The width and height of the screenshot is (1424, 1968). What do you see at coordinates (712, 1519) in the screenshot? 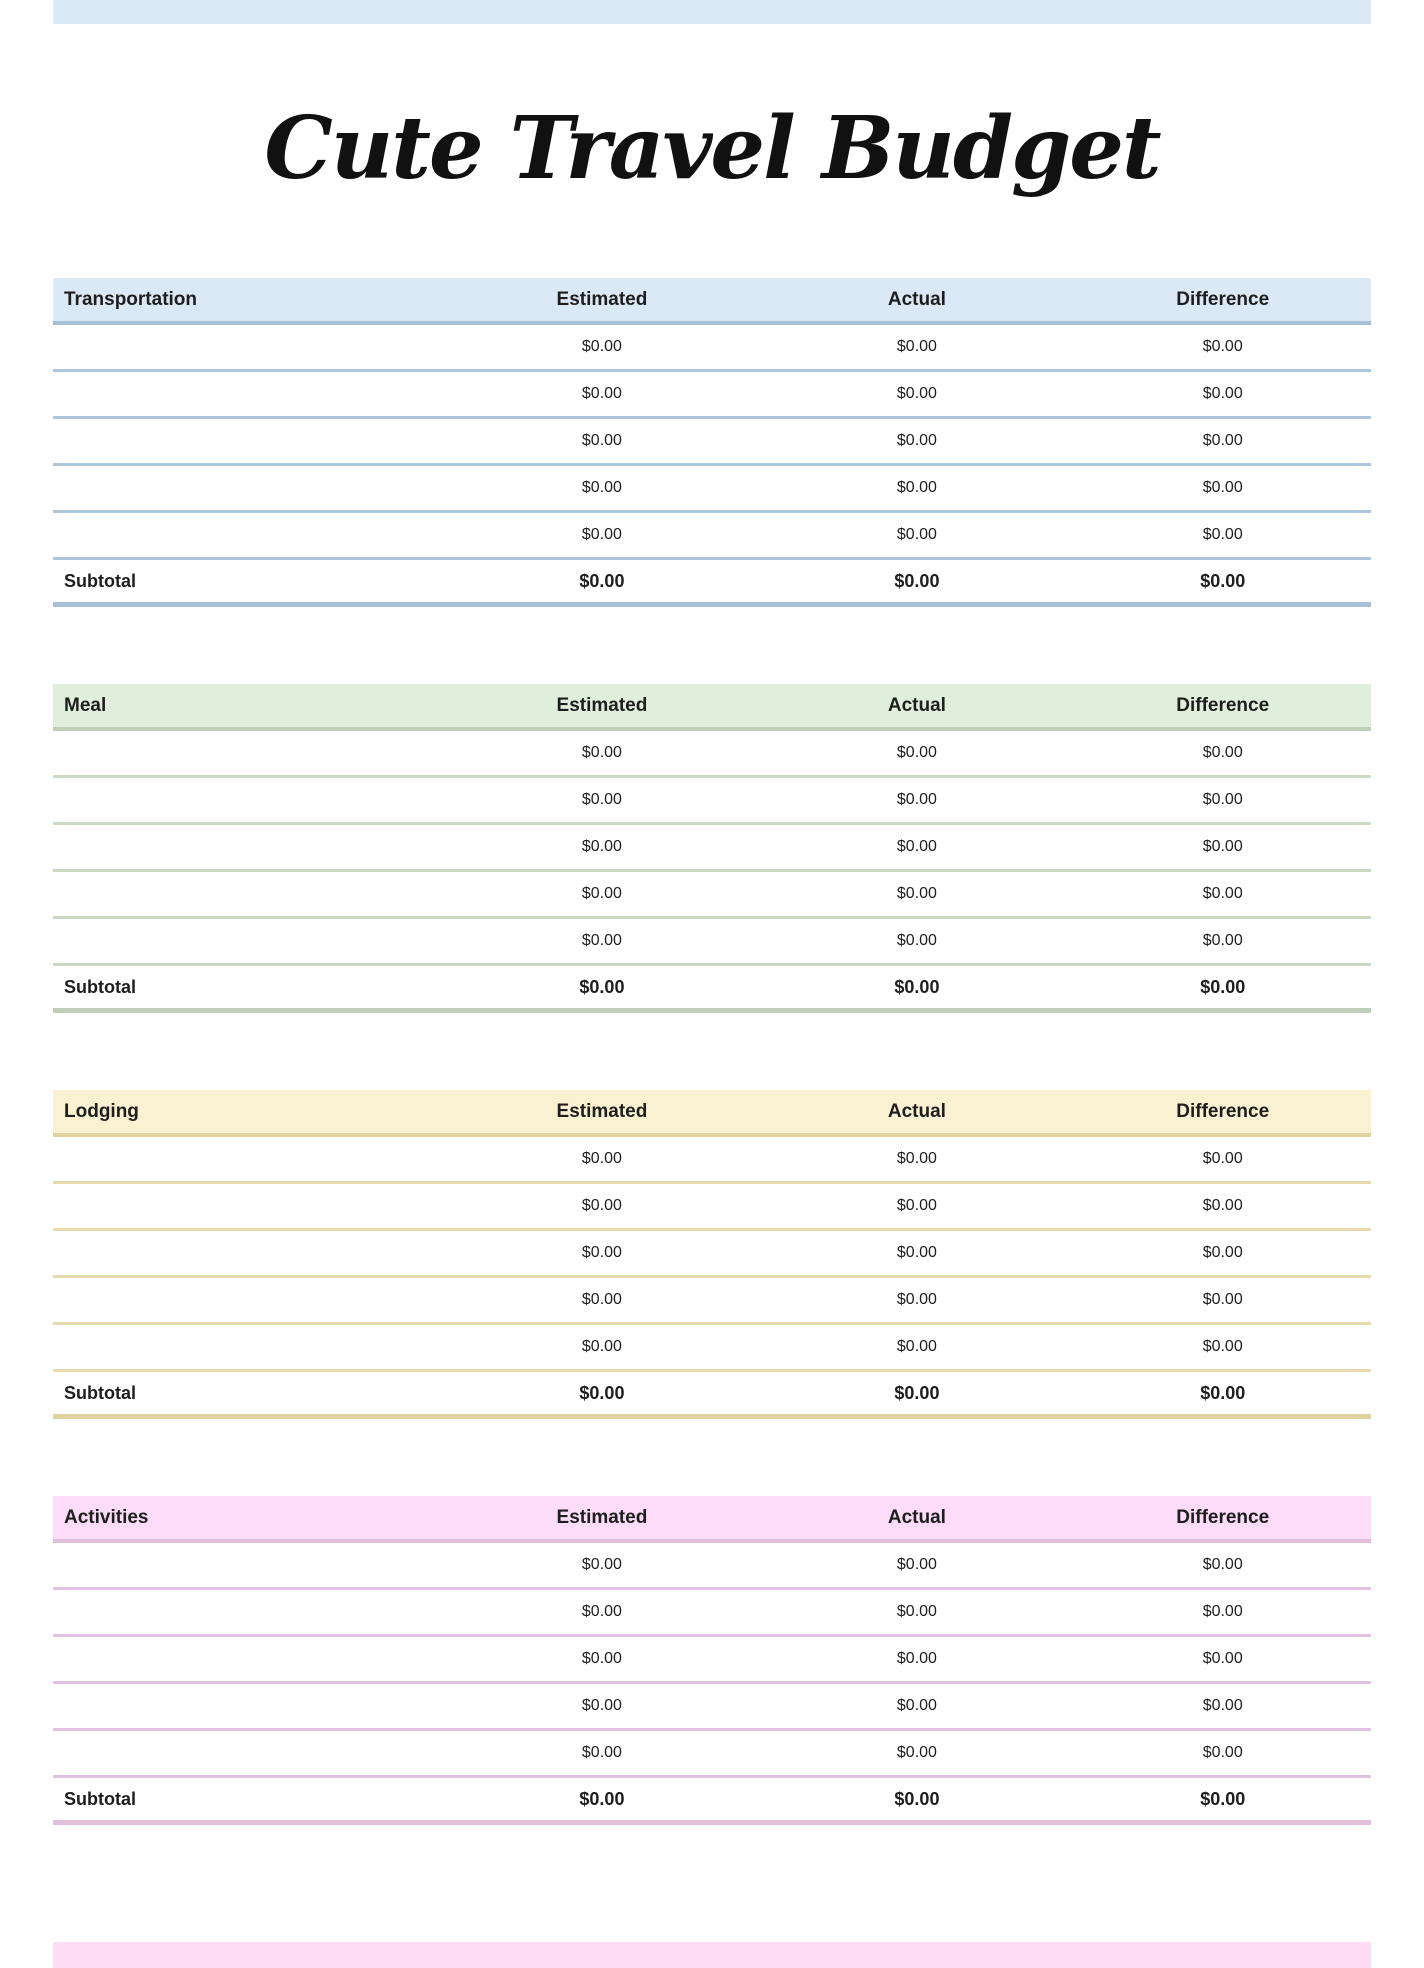
I see `section-header-row: Activities Estimated Actual Difference` at bounding box center [712, 1519].